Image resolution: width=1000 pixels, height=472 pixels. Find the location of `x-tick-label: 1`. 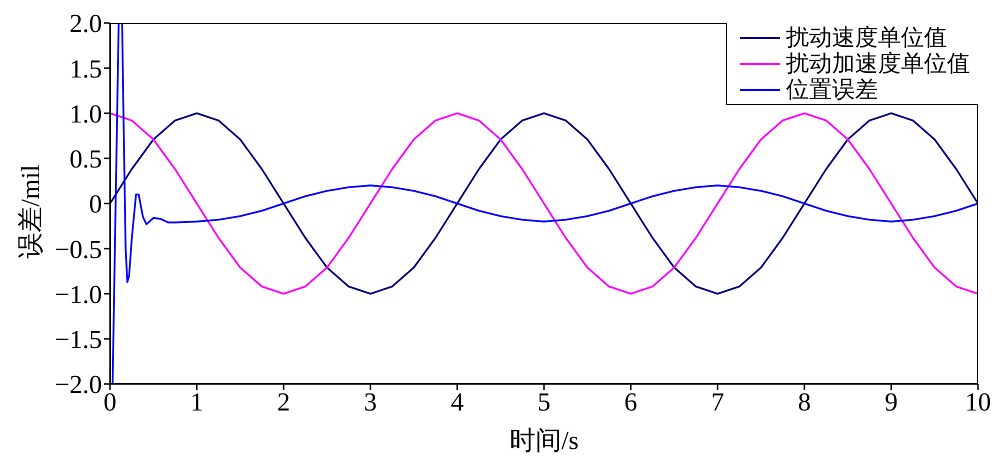

x-tick-label: 1 is located at coordinates (197, 401).